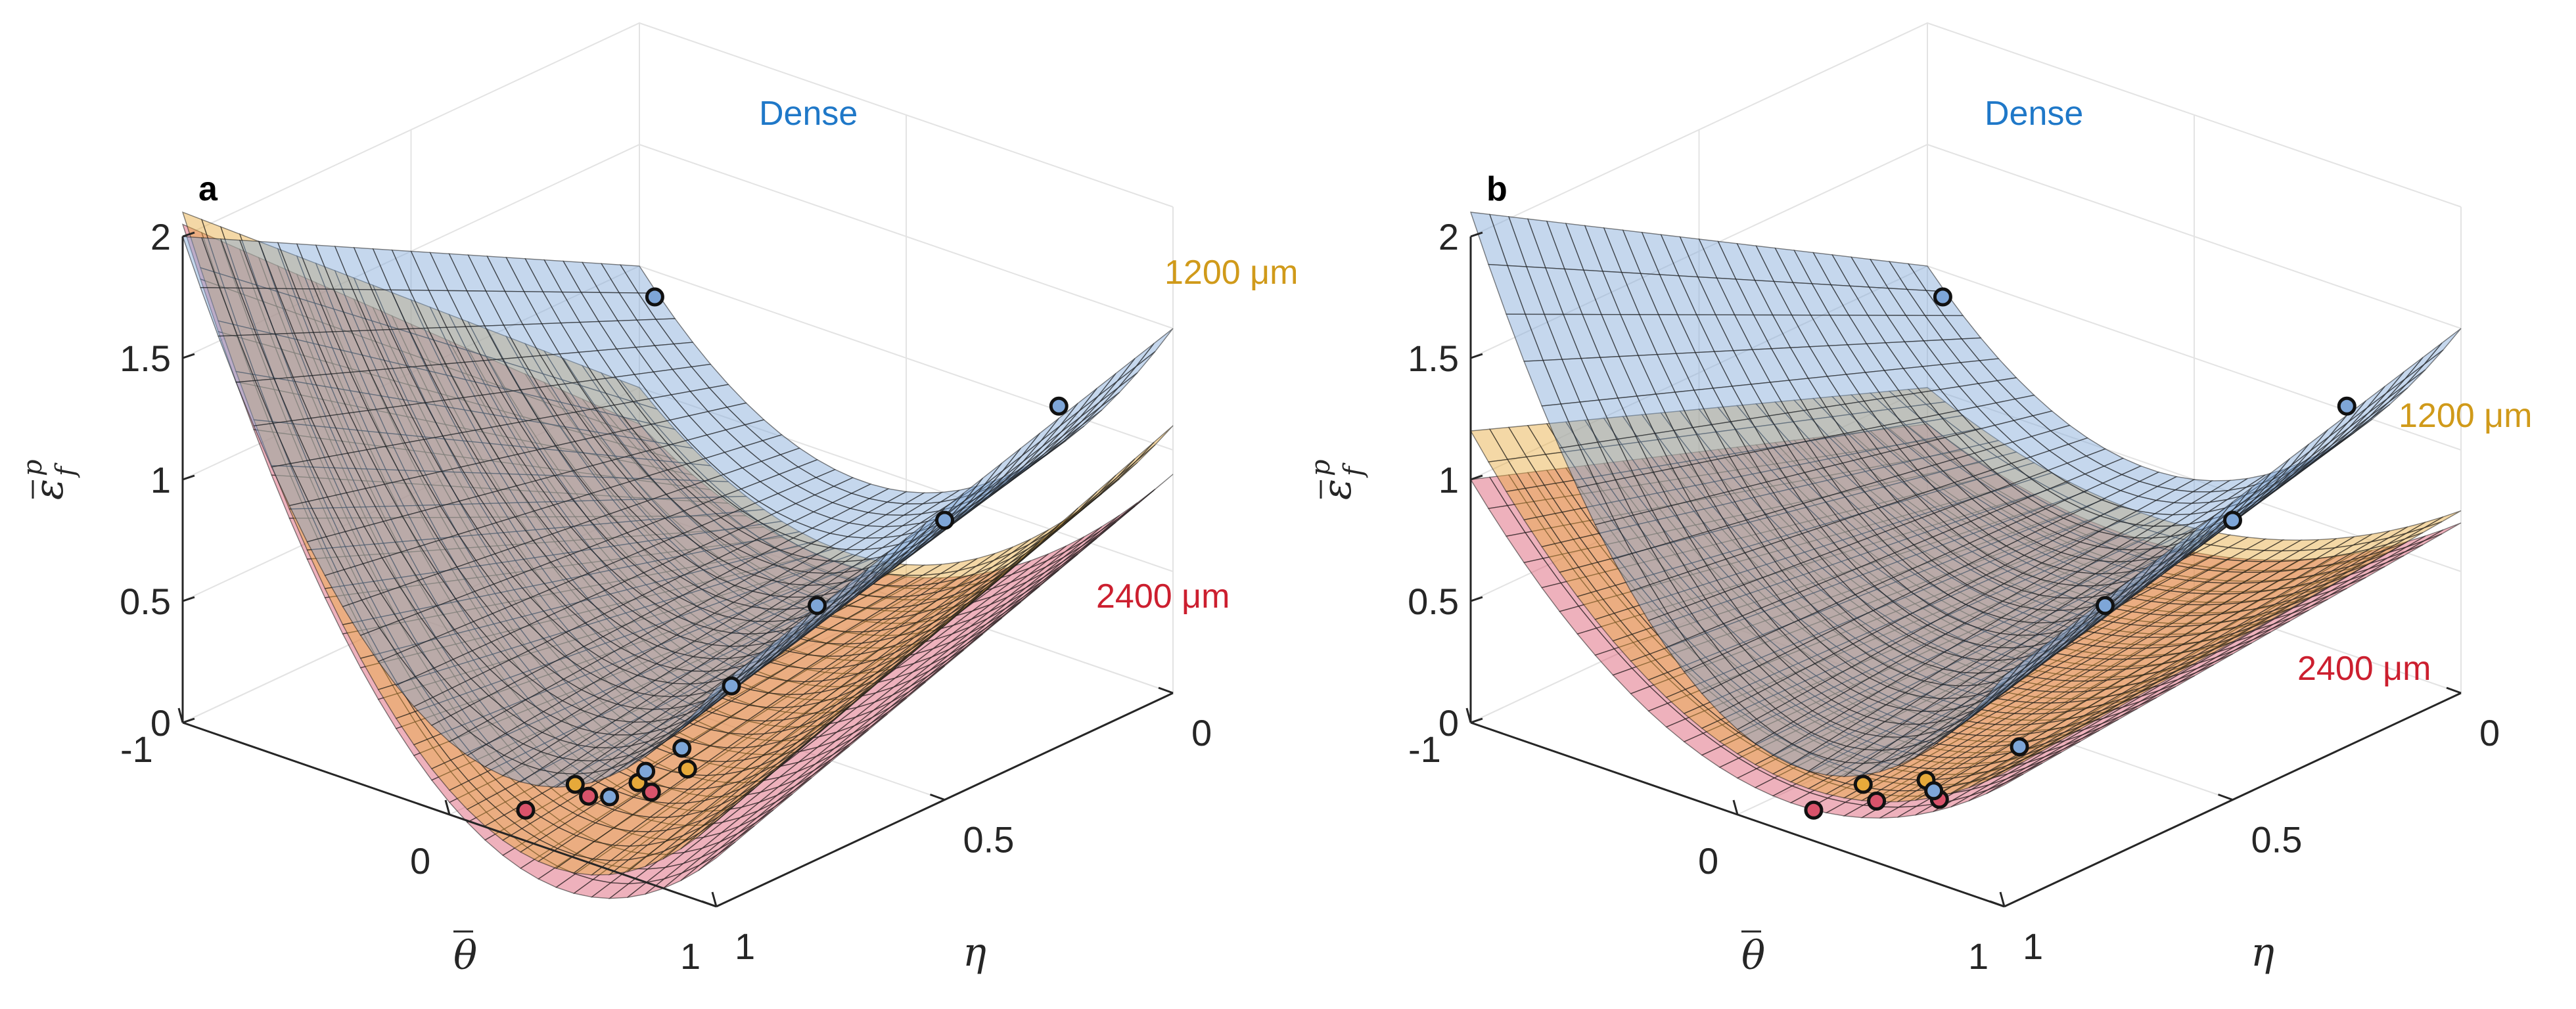  I want to click on label-2400-b: 2400 μm, so click(2364, 669).